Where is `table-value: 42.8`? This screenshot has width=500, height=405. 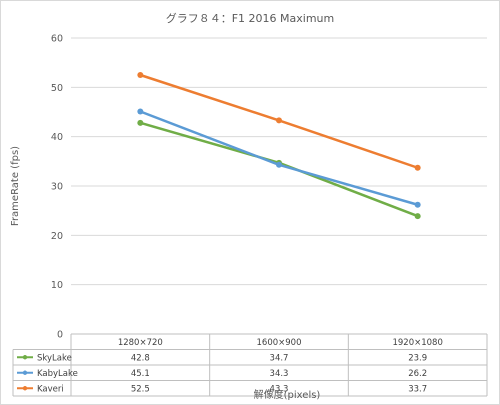
table-value: 42.8 is located at coordinates (140, 358).